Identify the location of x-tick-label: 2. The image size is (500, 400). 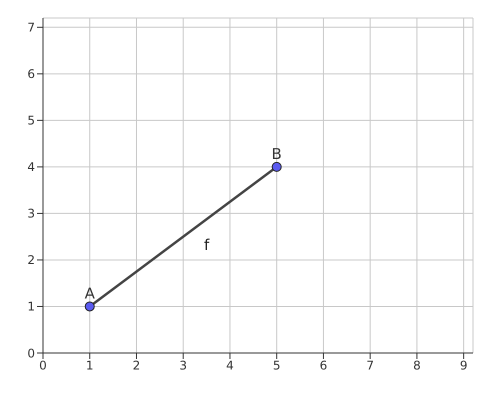
(136, 365).